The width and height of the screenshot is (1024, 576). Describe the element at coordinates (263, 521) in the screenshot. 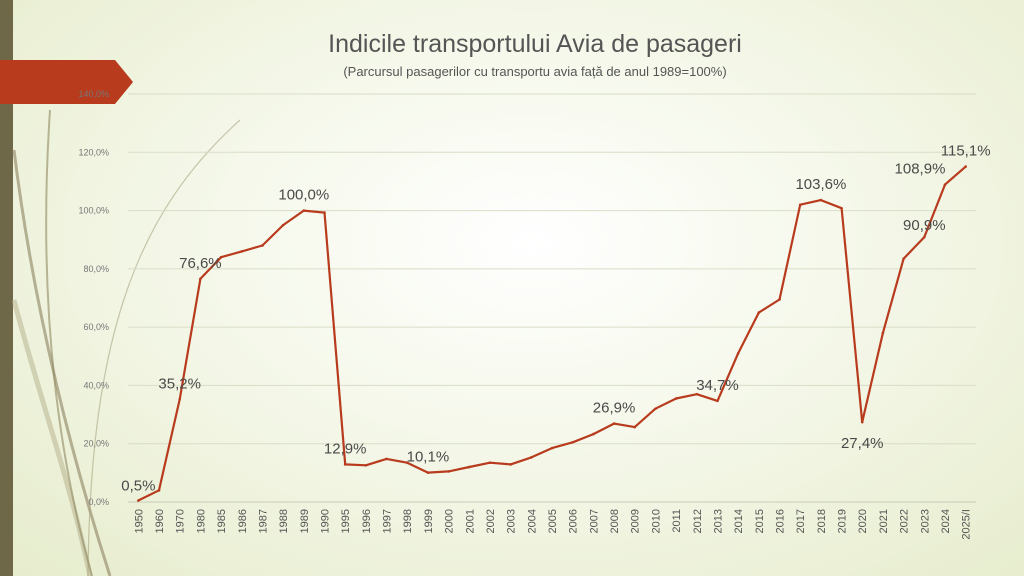

I see `x-tick-label: 1987` at that location.